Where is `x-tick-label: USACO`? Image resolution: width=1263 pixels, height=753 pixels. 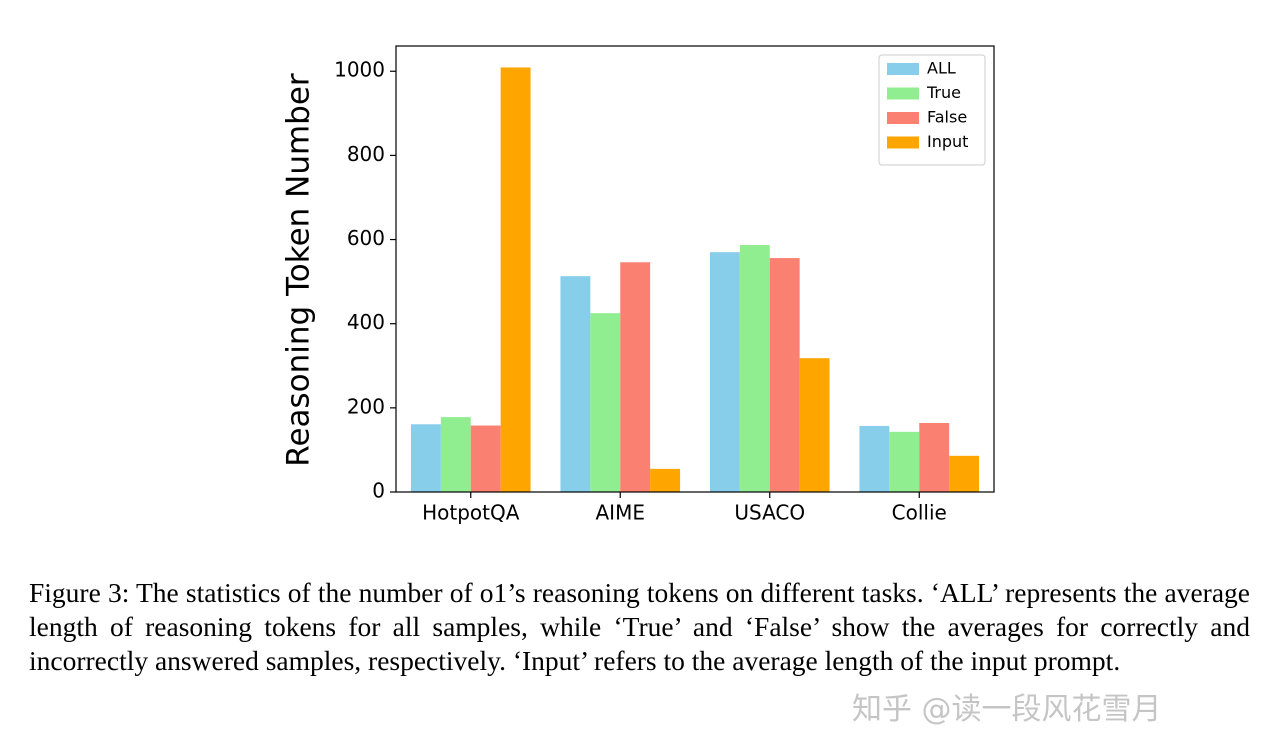
x-tick-label: USACO is located at coordinates (769, 513).